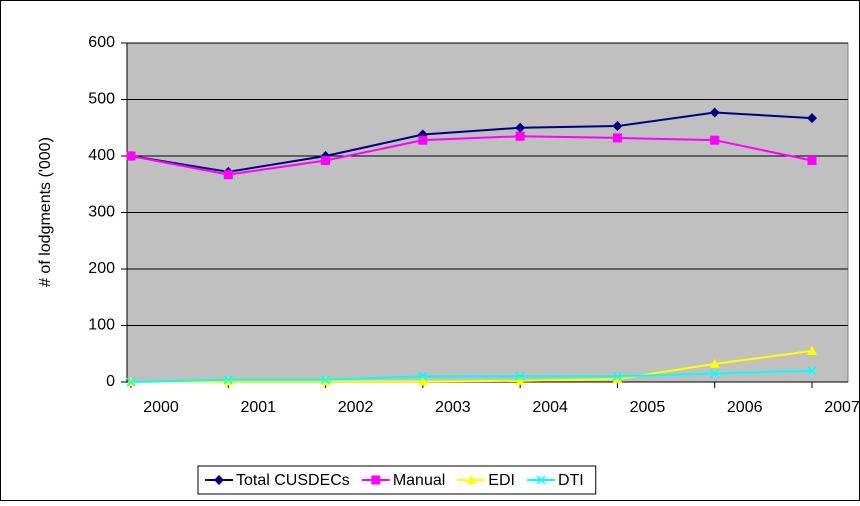 This screenshot has height=506, width=860. What do you see at coordinates (161, 407) in the screenshot?
I see `x-tick-label: 2000` at bounding box center [161, 407].